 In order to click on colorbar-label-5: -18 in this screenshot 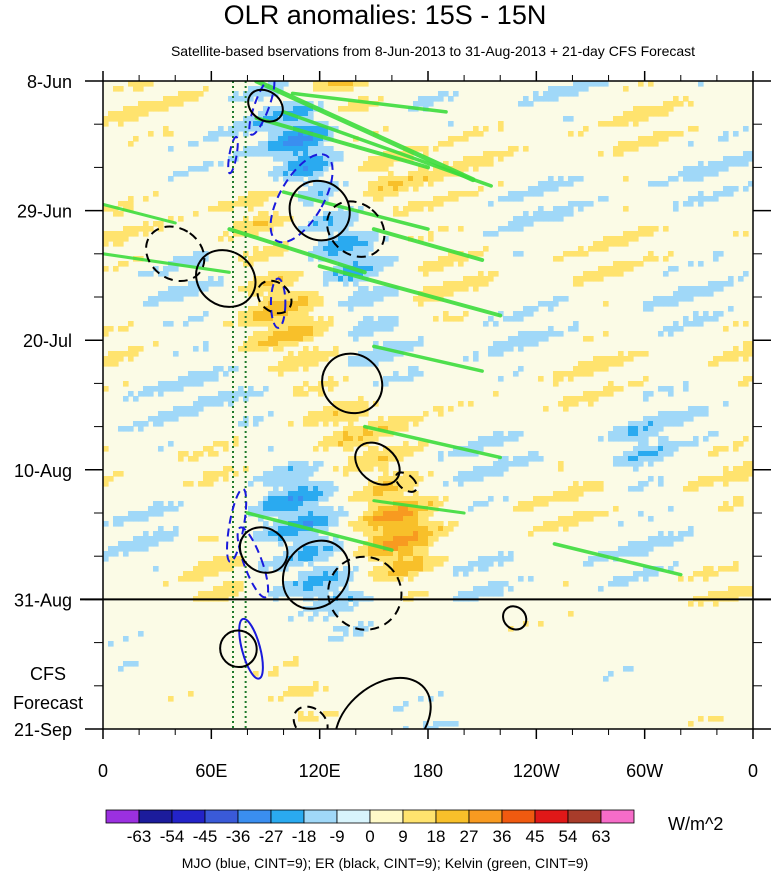, I will do `click(304, 836)`.